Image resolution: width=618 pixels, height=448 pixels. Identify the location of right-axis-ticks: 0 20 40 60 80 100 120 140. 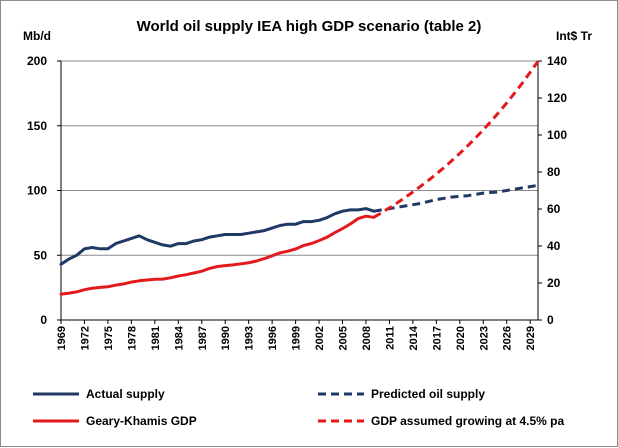
(552, 190).